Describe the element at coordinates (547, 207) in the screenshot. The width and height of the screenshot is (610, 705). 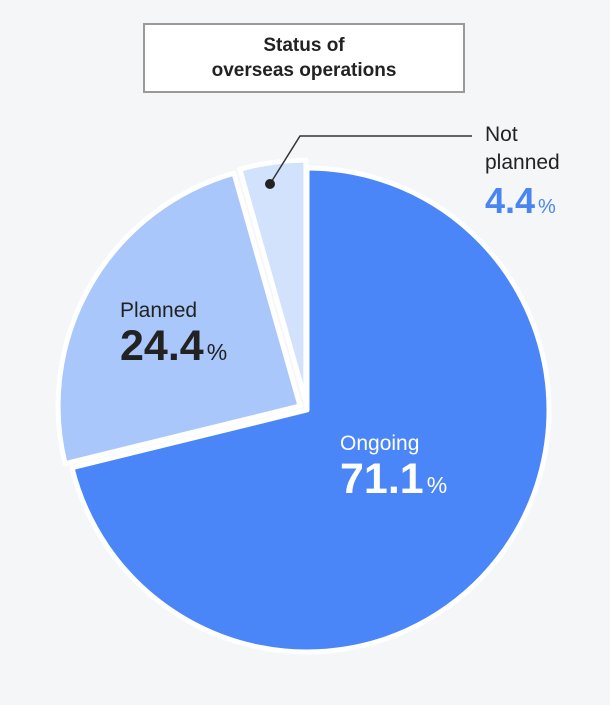
I see `slice-unit-not-planned: %` at that location.